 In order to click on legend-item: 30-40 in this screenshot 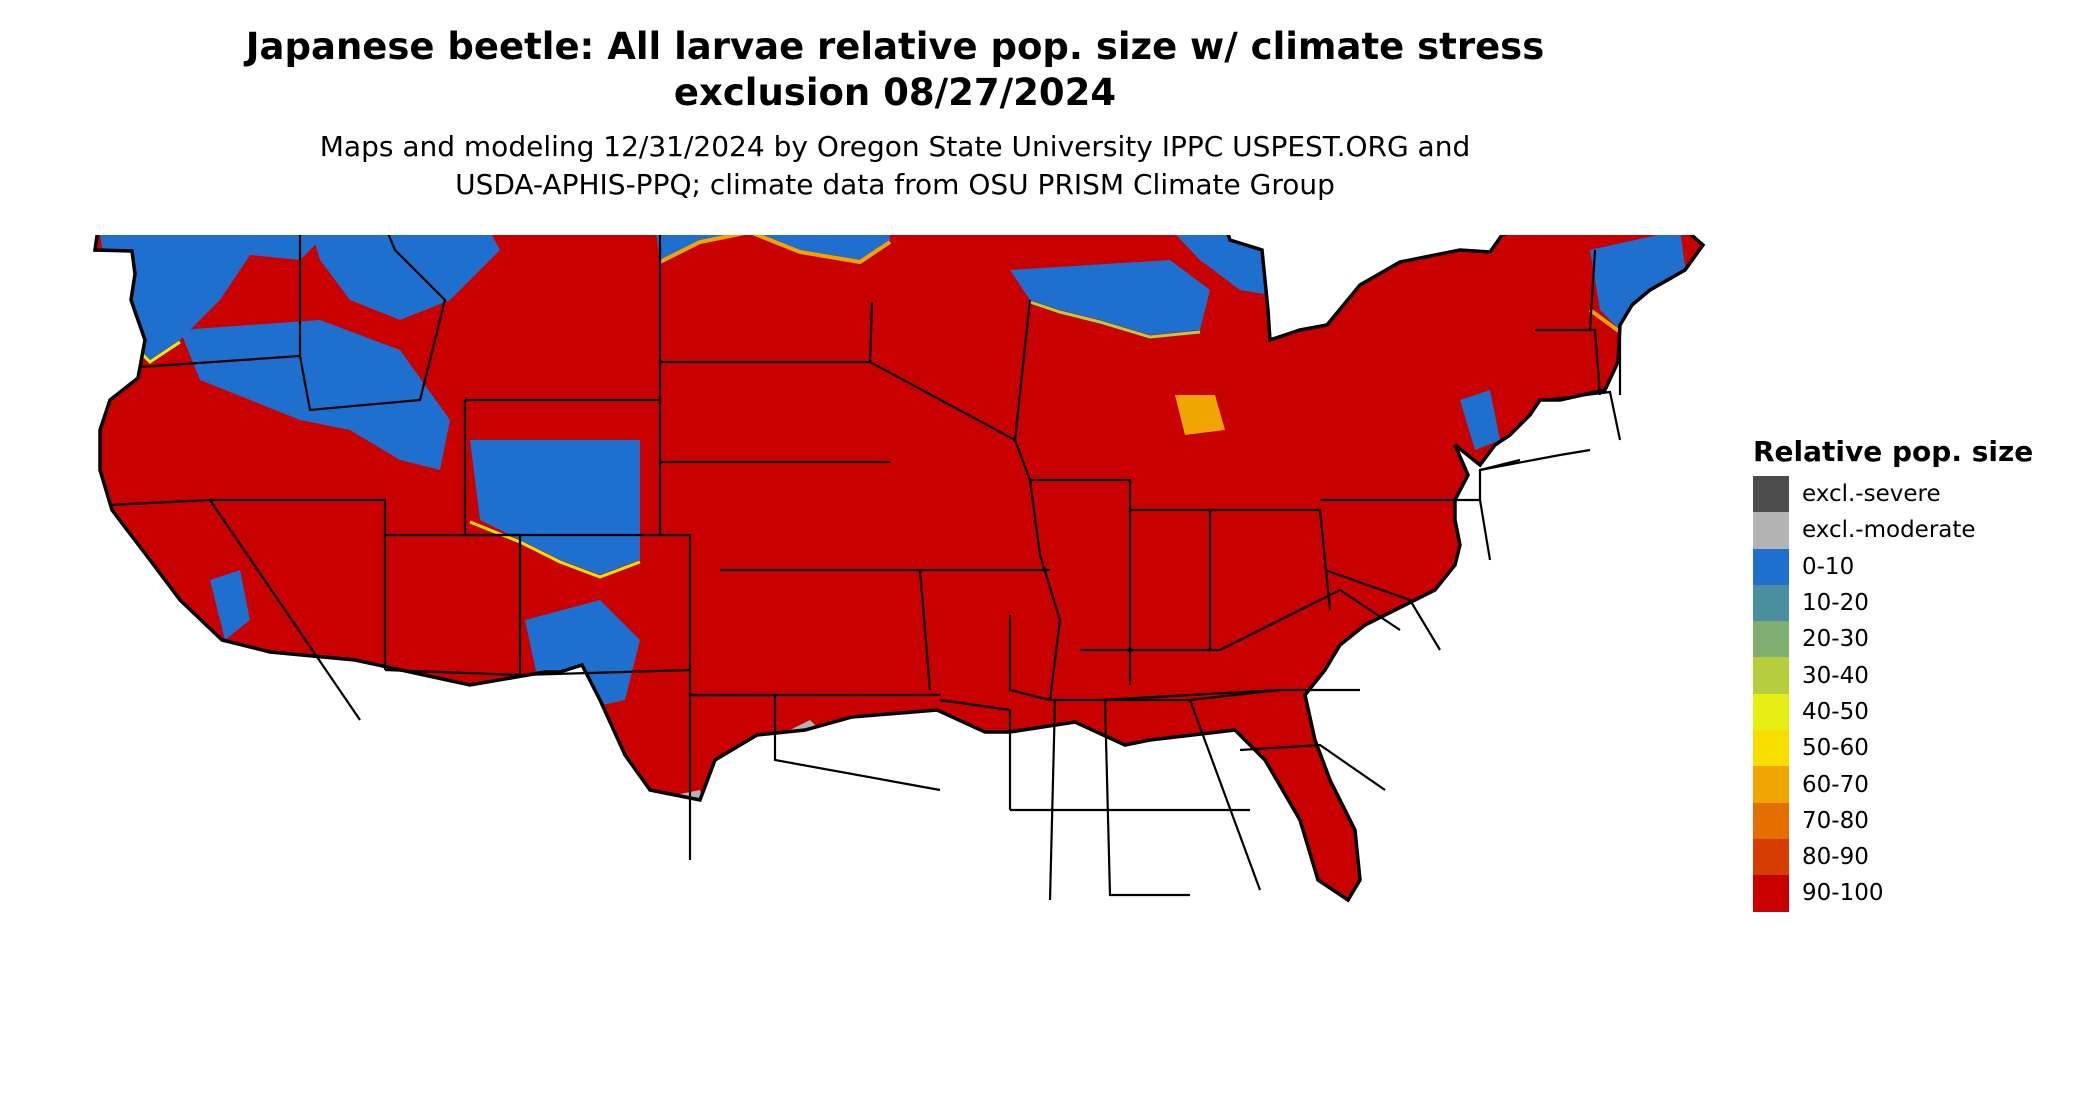, I will do `click(1893, 675)`.